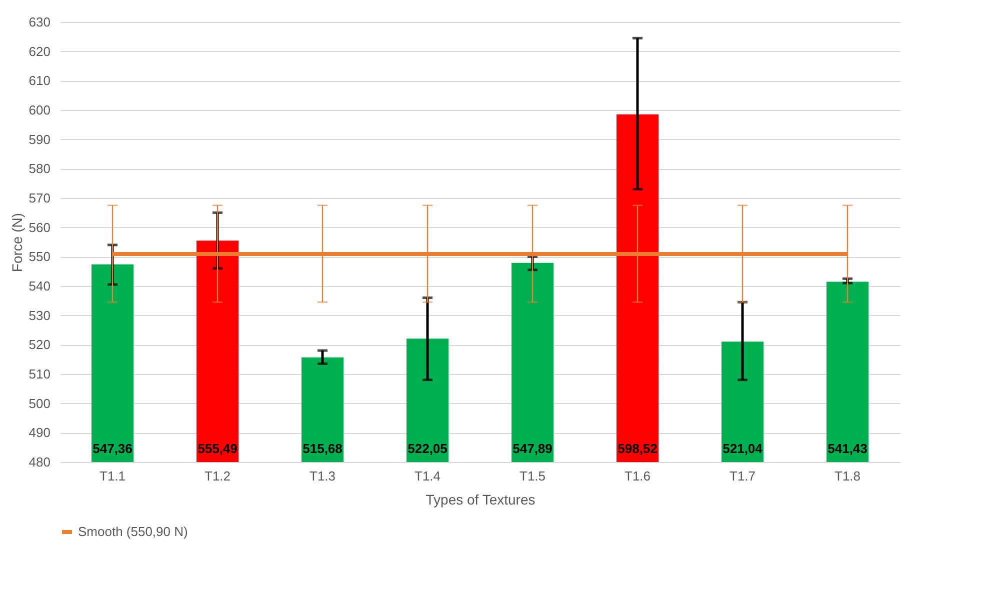 This screenshot has width=984, height=589. I want to click on data-label: 515,68, so click(322, 448).